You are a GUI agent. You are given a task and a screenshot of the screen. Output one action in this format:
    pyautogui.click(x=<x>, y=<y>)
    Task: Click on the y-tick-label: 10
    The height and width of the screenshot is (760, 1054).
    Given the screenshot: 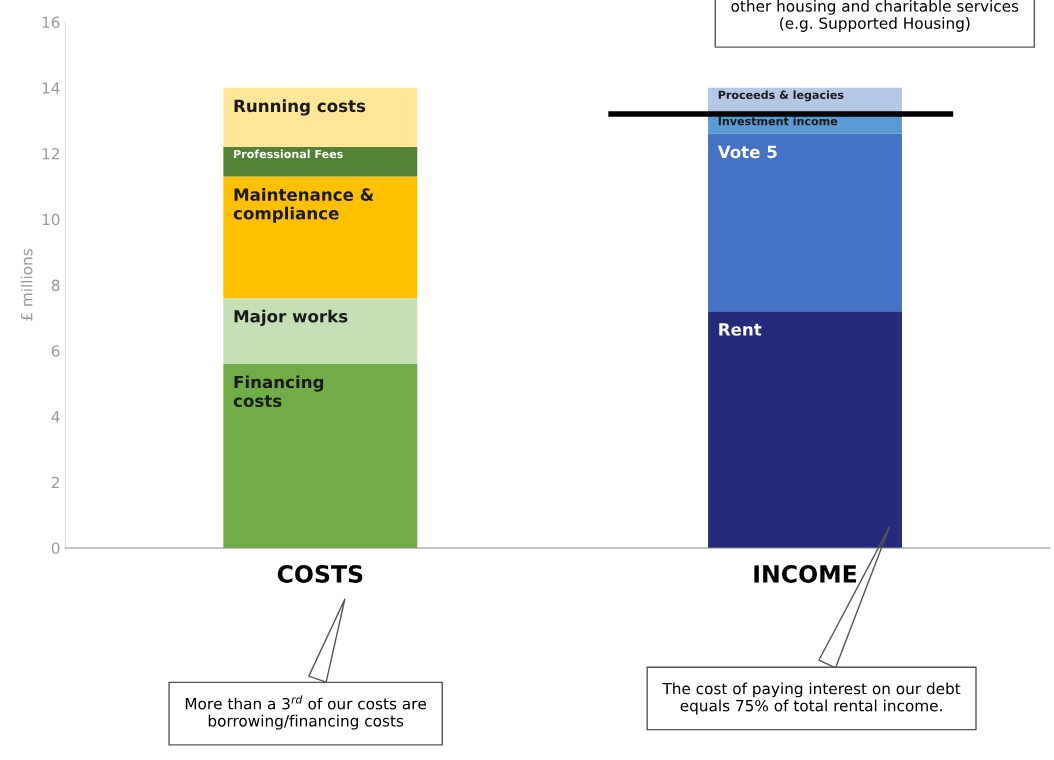 What is the action you would take?
    pyautogui.click(x=51, y=219)
    